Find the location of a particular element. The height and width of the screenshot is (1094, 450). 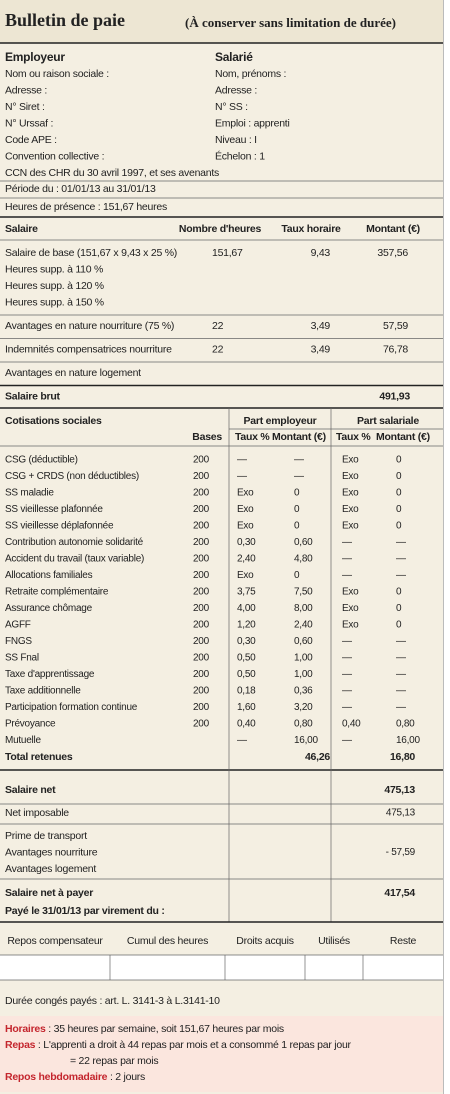

total-label: Total retenues is located at coordinates (39, 757).